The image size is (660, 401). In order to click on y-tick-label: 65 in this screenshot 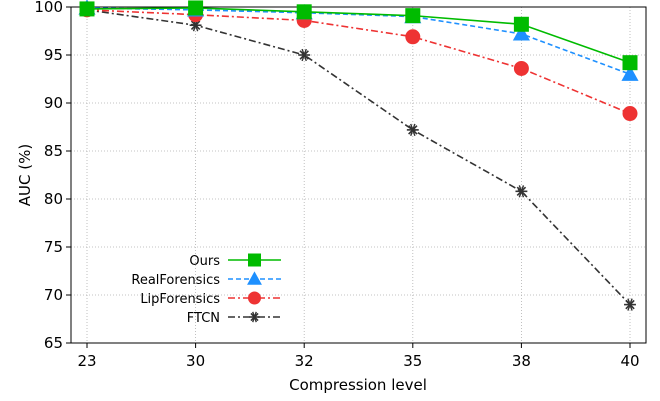, I will do `click(53, 343)`.